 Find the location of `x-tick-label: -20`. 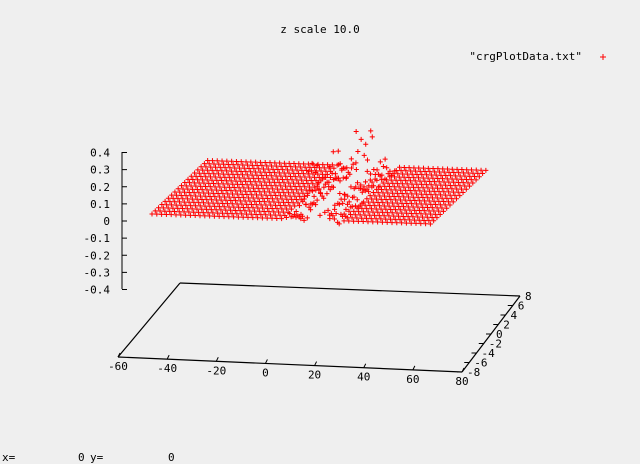

x-tick-label: -20 is located at coordinates (216, 370).